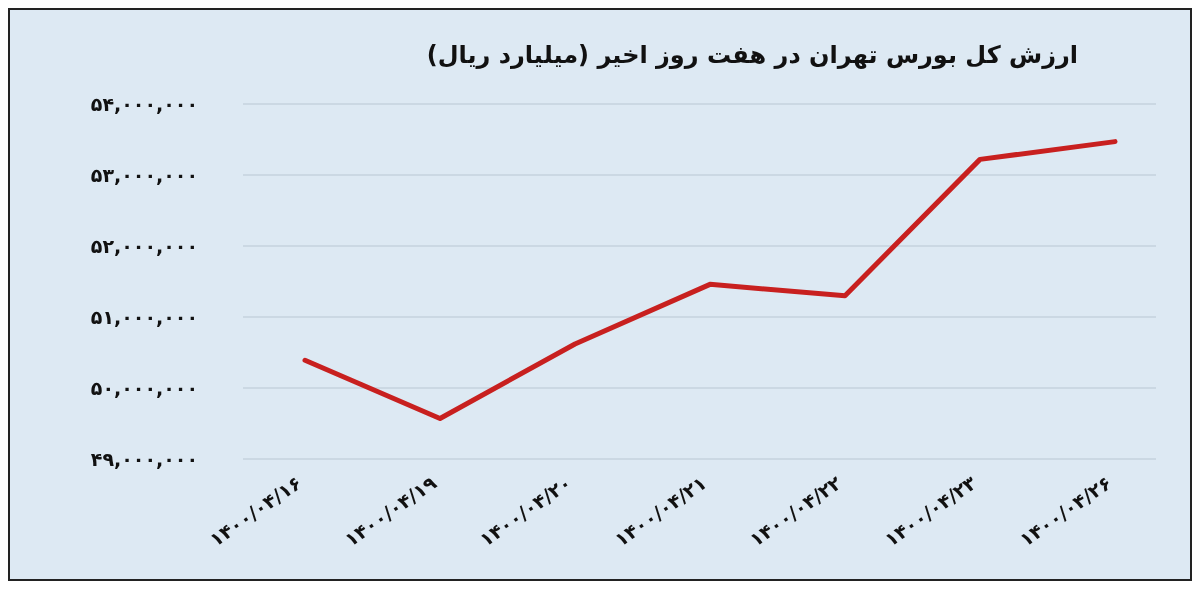 The image size is (1200, 589). What do you see at coordinates (144, 245) in the screenshot?
I see `y-tick-label: ۵۲,۰۰۰,۰۰۰` at bounding box center [144, 245].